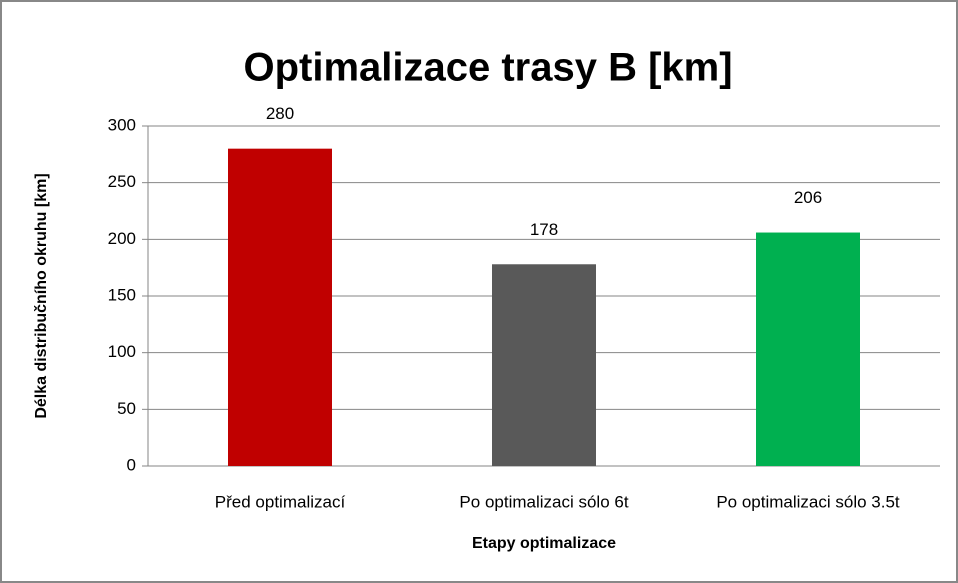  What do you see at coordinates (808, 197) in the screenshot?
I see `data-label: 206` at bounding box center [808, 197].